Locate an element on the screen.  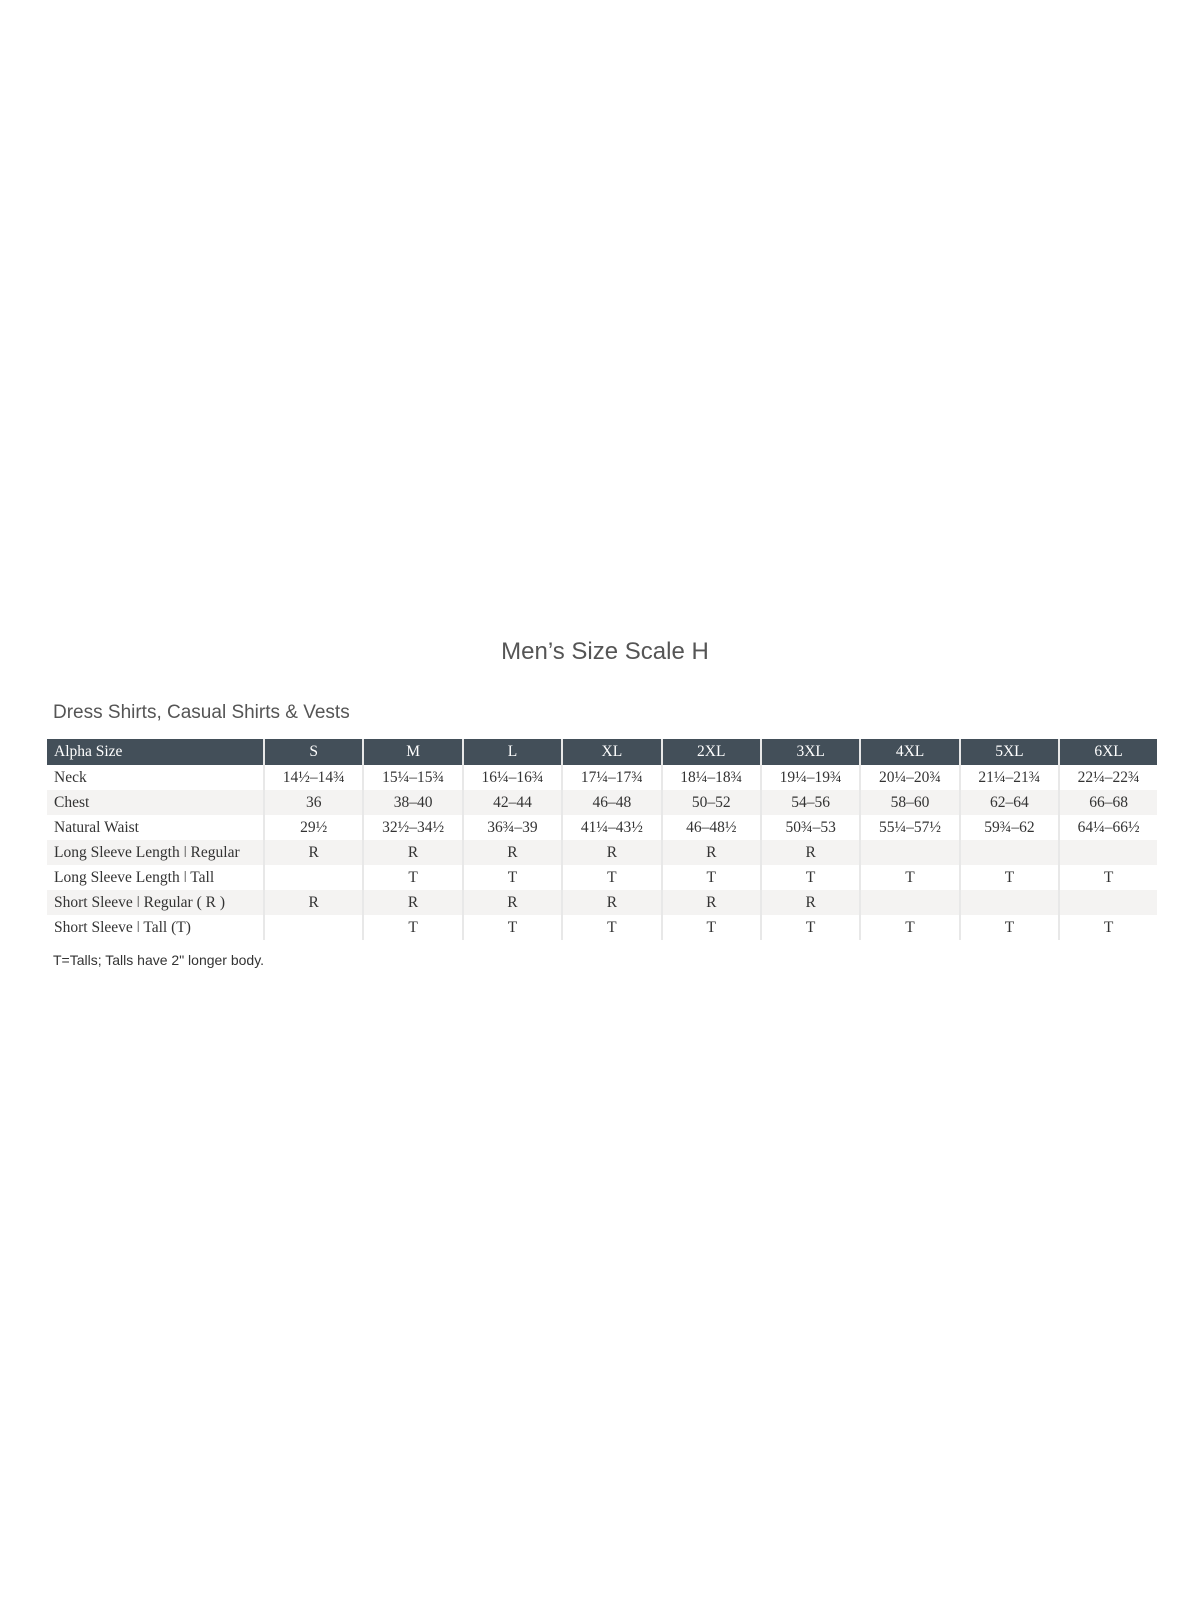
size-header: 5XL is located at coordinates (1009, 752).